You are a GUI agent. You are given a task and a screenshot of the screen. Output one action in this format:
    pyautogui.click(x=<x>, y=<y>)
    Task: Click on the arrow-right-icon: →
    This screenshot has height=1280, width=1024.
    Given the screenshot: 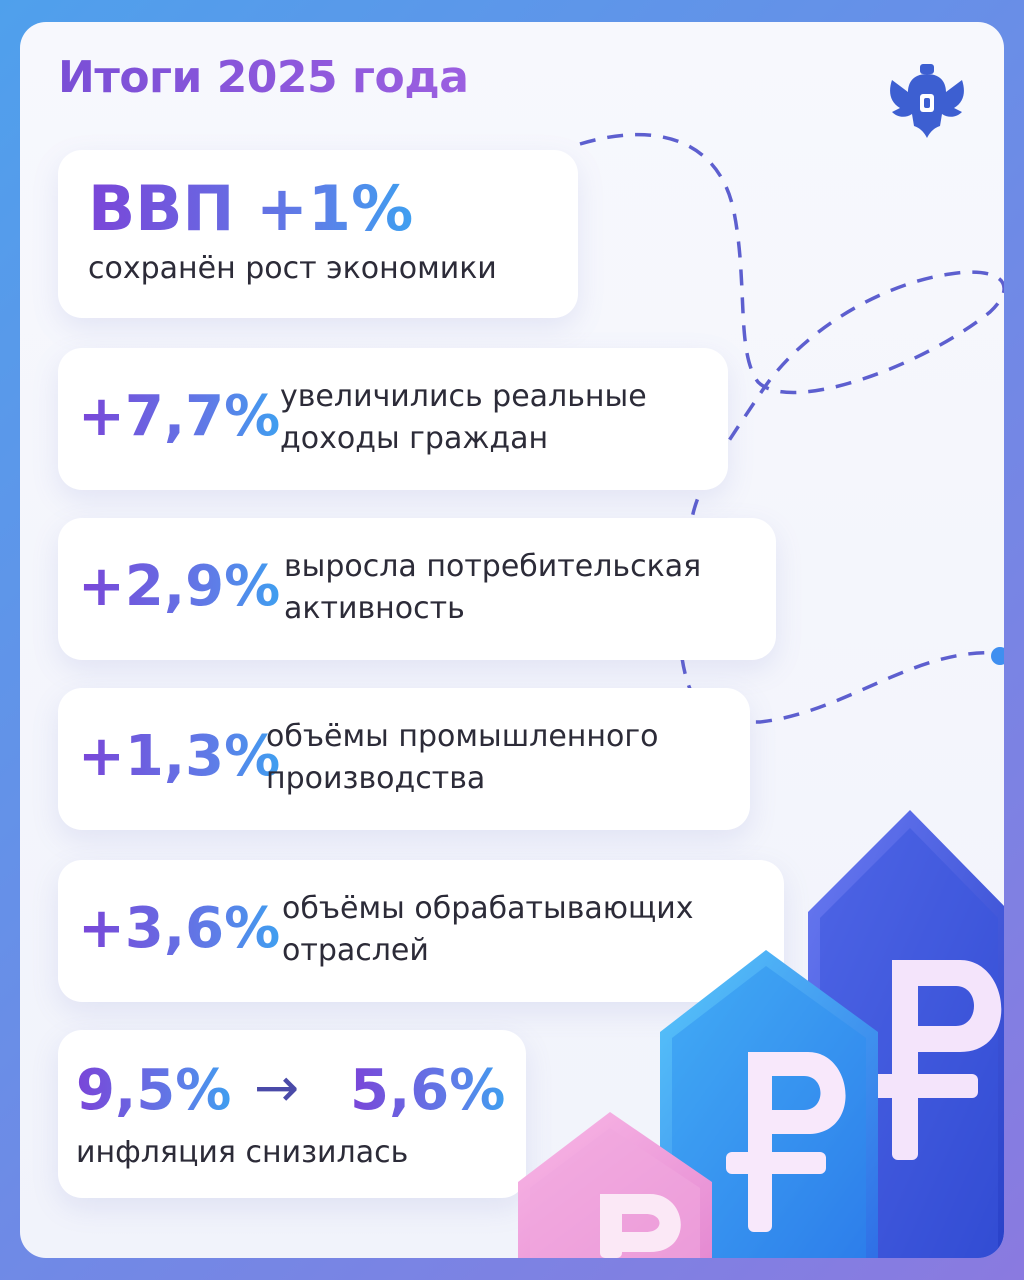 What is the action you would take?
    pyautogui.click(x=277, y=1087)
    